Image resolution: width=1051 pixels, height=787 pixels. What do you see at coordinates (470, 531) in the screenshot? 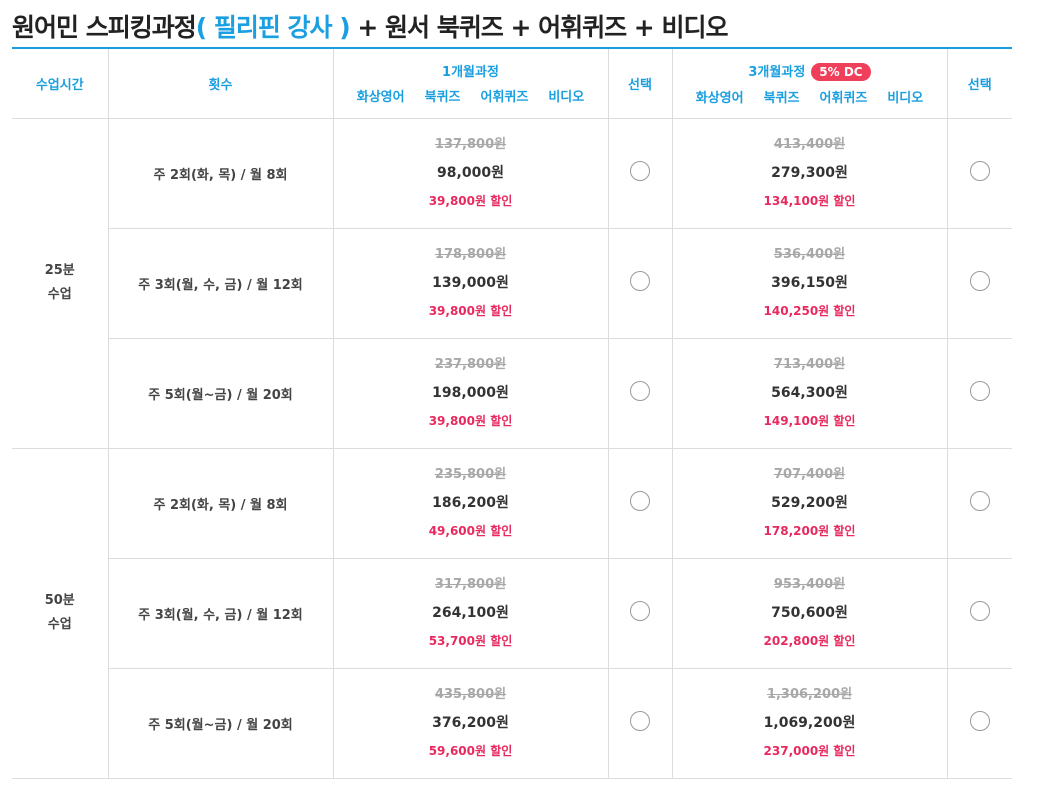
I see `discount-amount: 49,600원 할인` at bounding box center [470, 531].